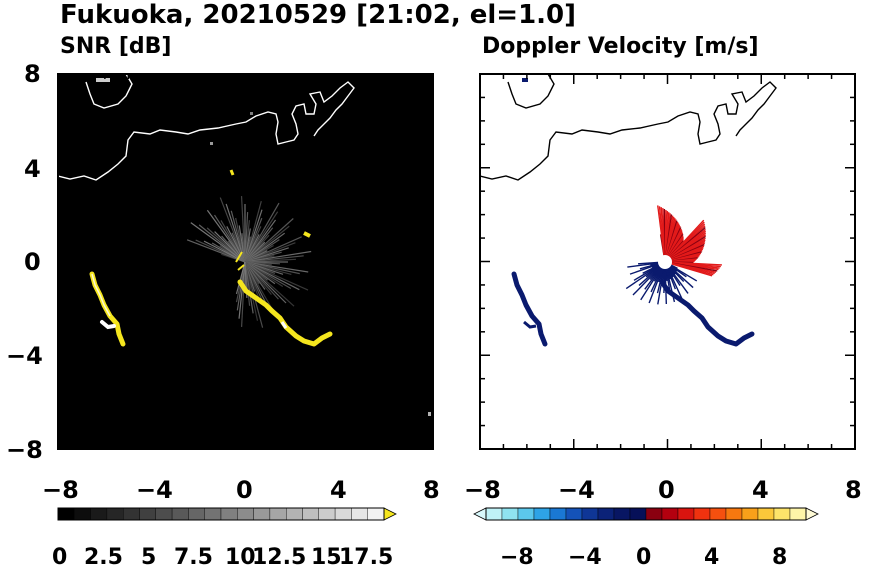 The image size is (870, 570). Describe the element at coordinates (628, 127) in the screenshot. I see `doppler-coastline` at that location.